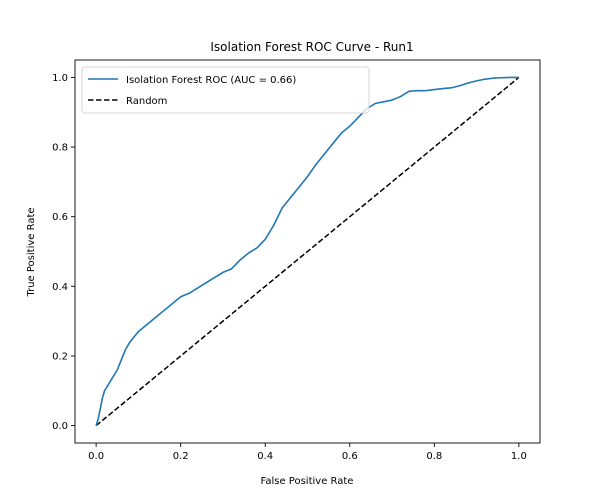 This screenshot has width=600, height=500. I want to click on y-tick-label: 0.4, so click(60, 287).